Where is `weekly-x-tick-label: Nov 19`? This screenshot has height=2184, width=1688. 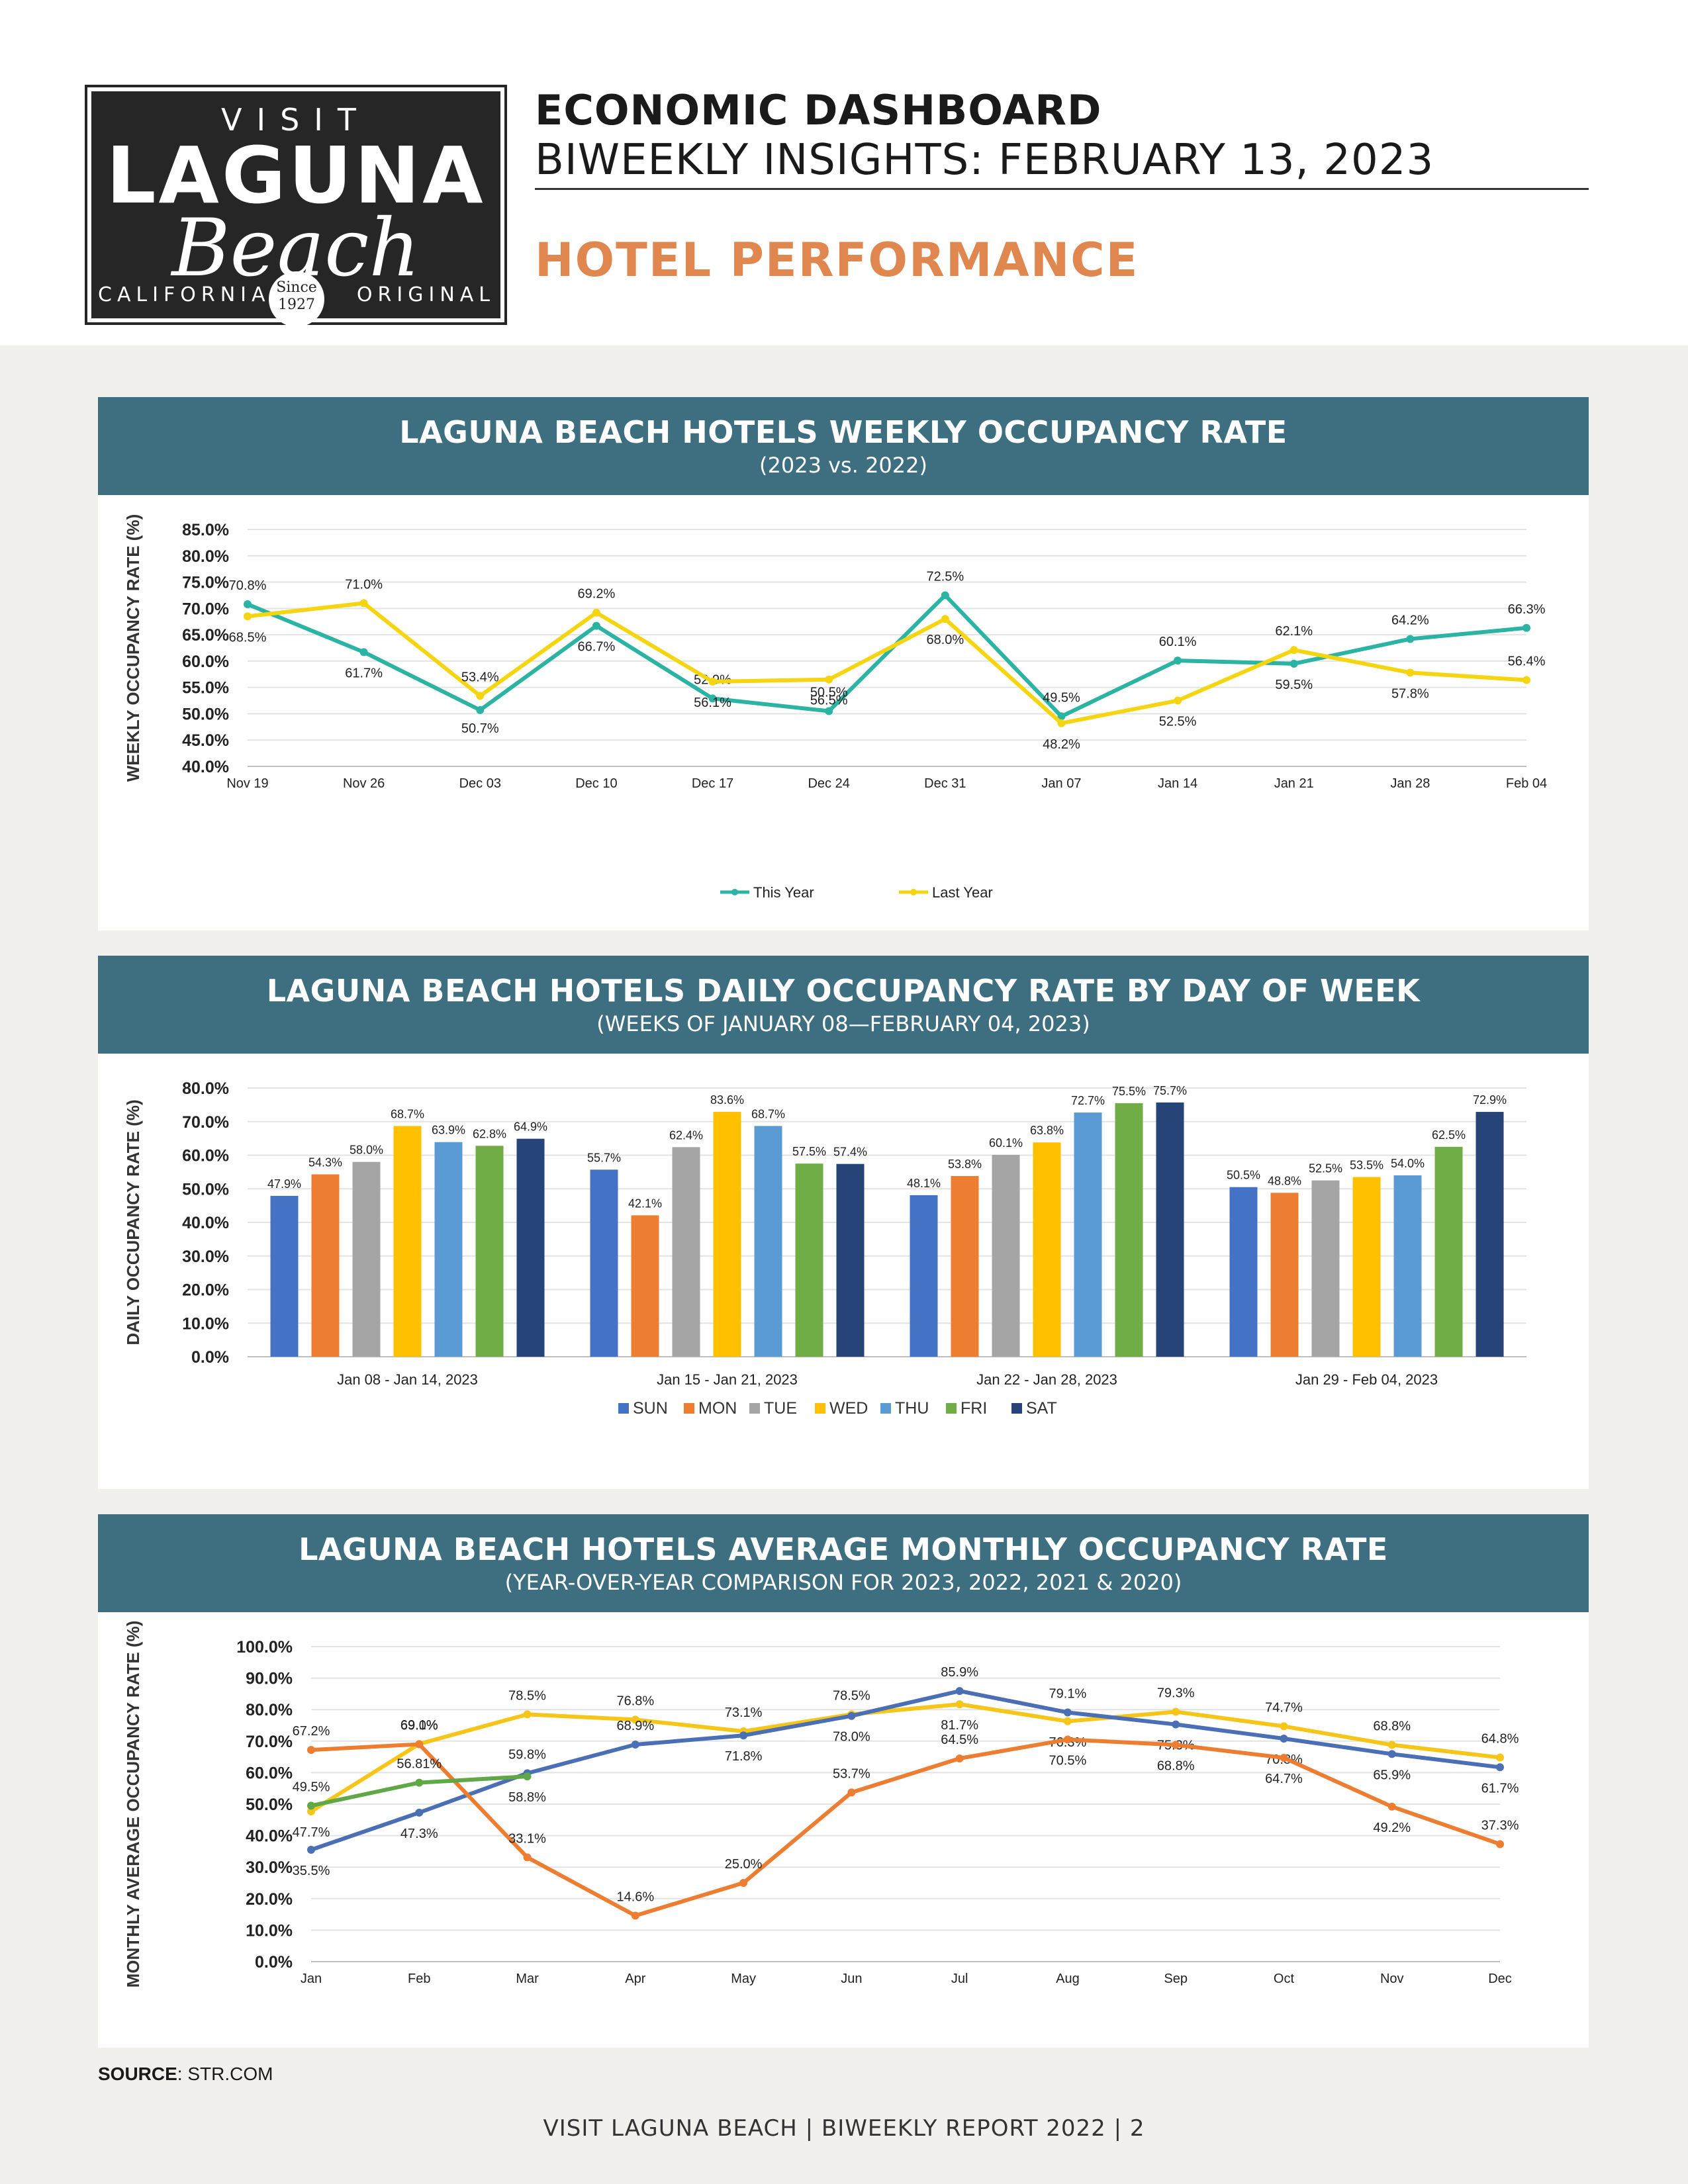
weekly-x-tick-label: Nov 19 is located at coordinates (247, 783).